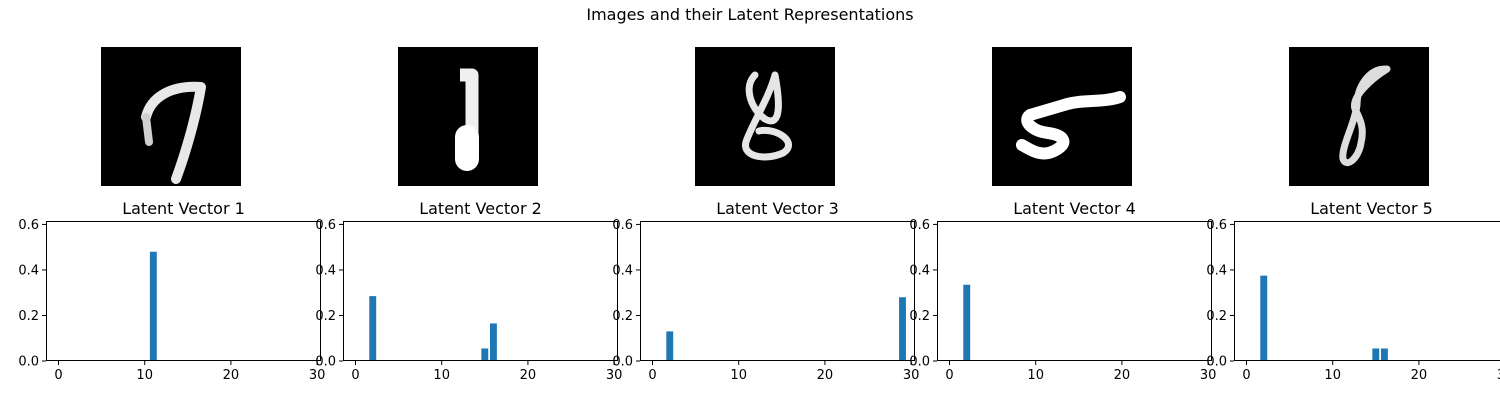 This screenshot has width=1500, height=400. Describe the element at coordinates (480, 208) in the screenshot. I see `subplot-title-2: Latent Vector 2` at that location.